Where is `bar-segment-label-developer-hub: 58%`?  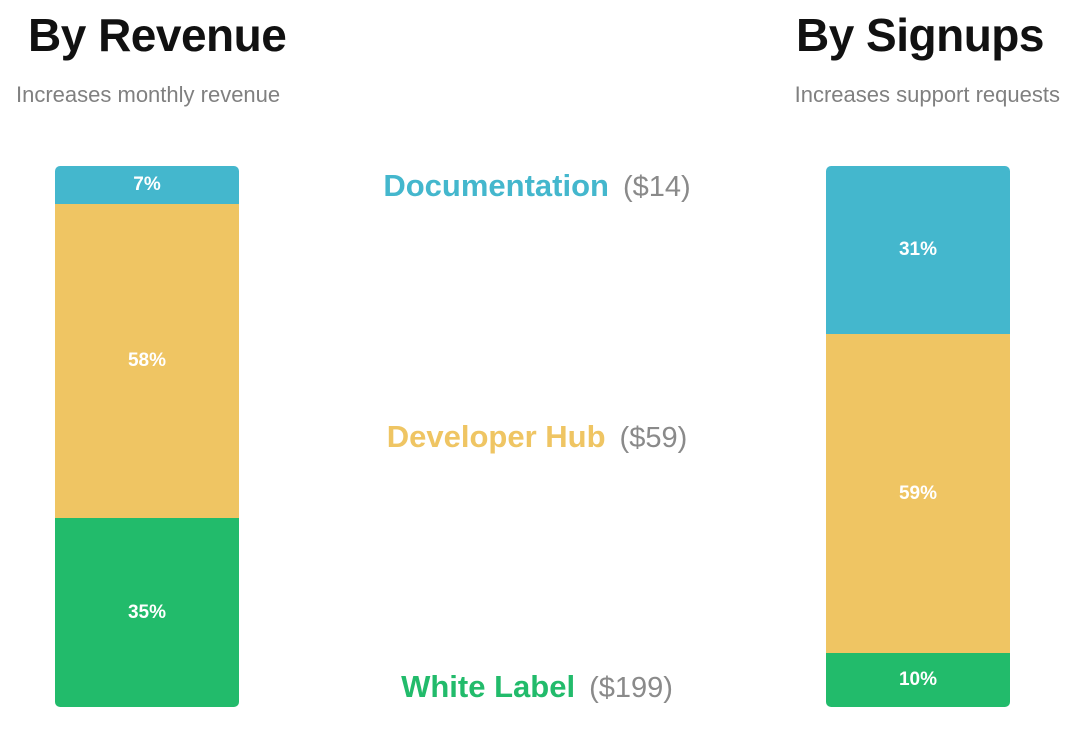
bar-segment-label-developer-hub: 58% is located at coordinates (147, 360).